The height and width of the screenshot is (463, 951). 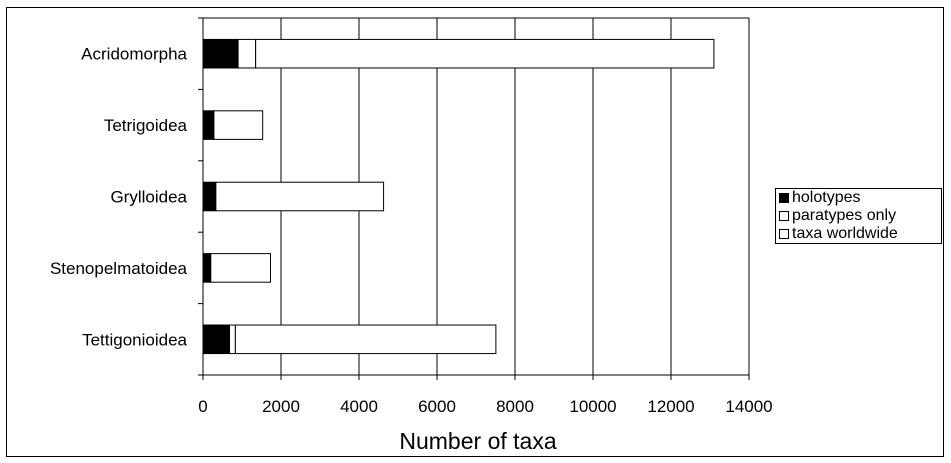 I want to click on bar-holotypes-stenopelmatoidea, so click(x=207, y=268).